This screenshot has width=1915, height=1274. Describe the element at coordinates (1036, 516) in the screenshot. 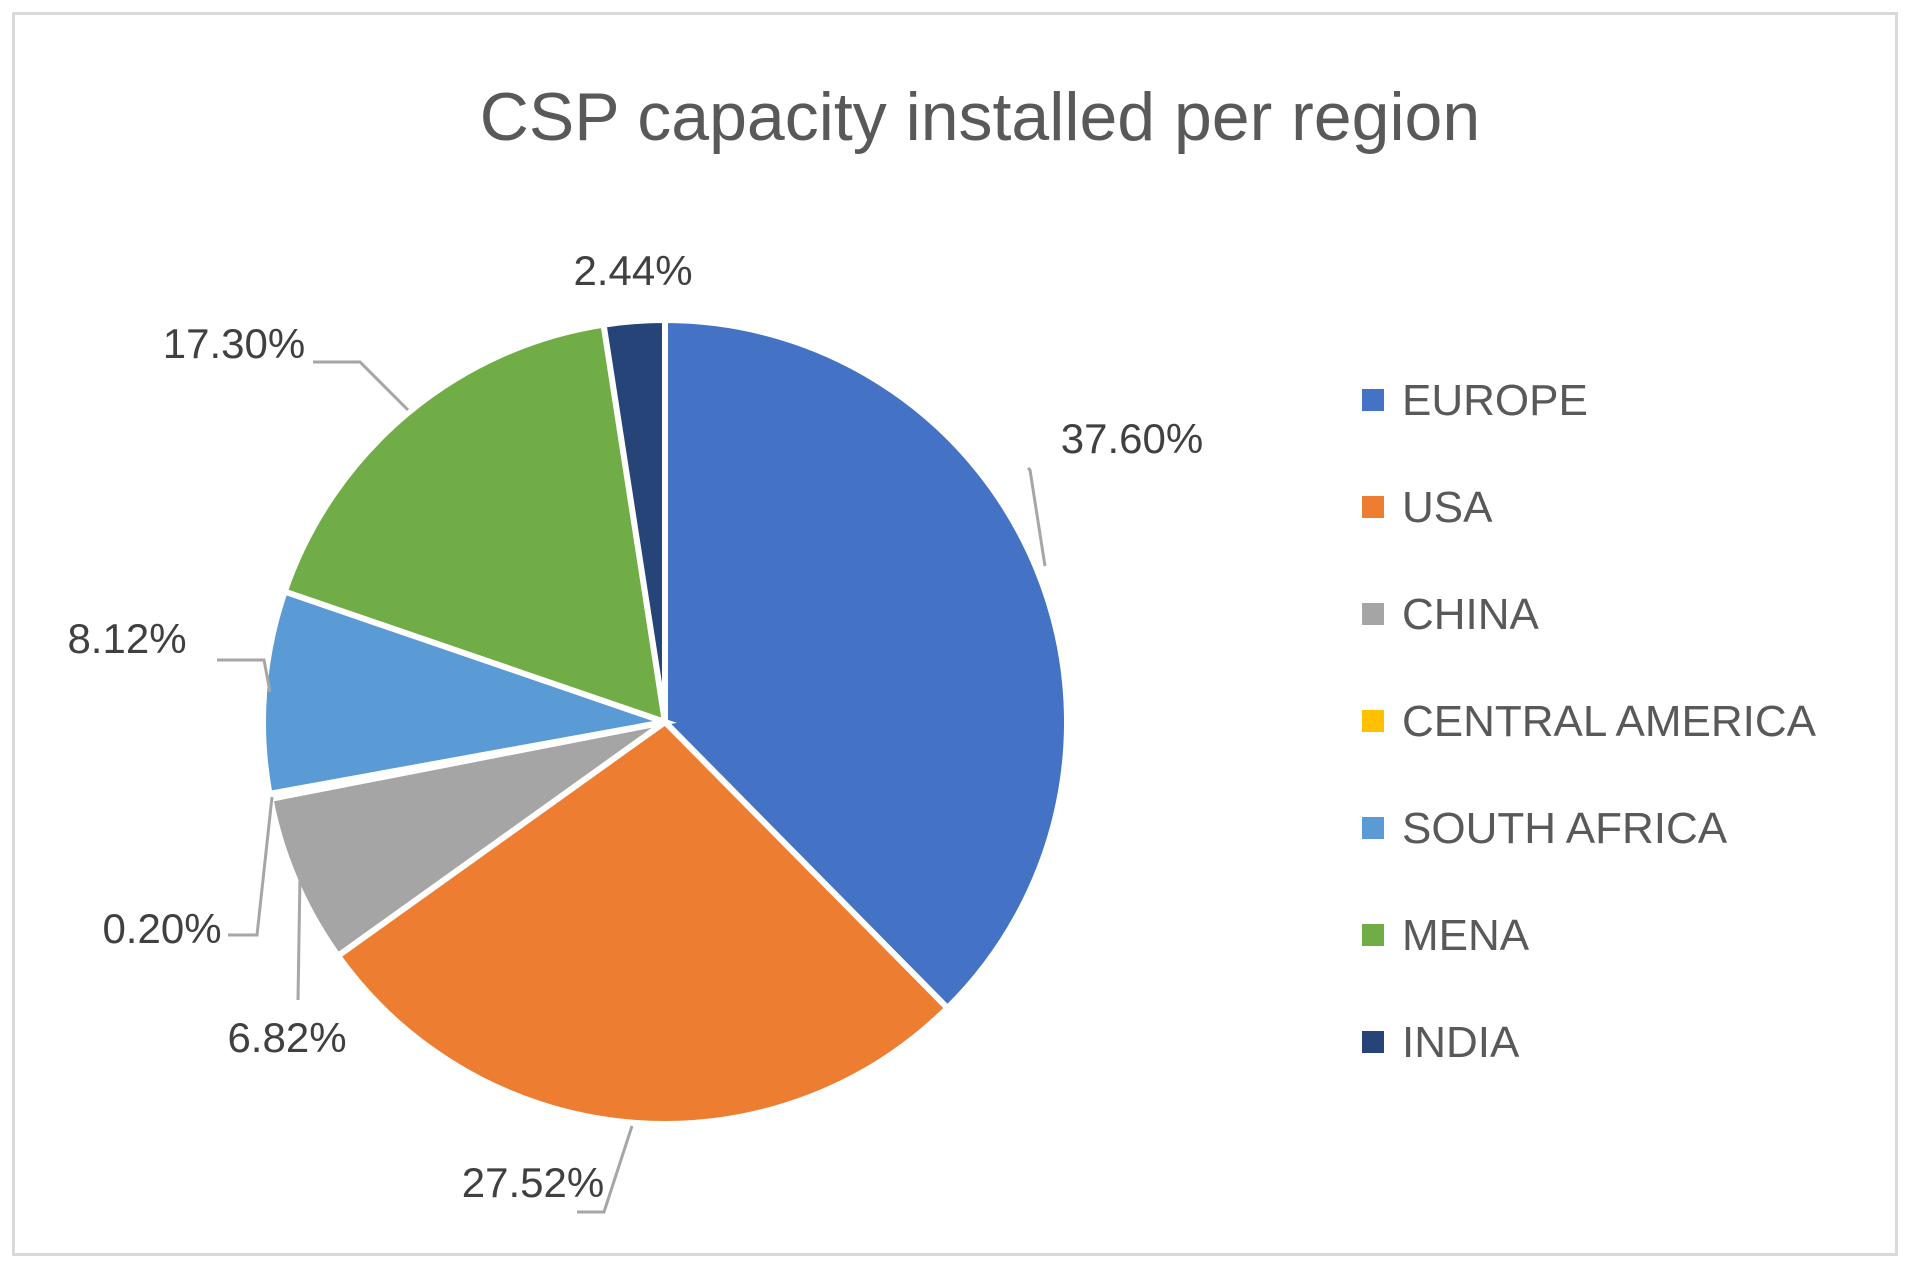

I see `leader-line-europe` at that location.